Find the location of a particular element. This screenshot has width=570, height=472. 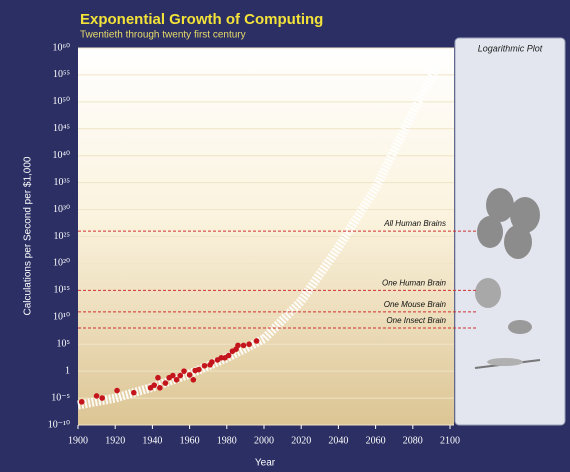

x-tick-label: 2060 is located at coordinates (376, 440).